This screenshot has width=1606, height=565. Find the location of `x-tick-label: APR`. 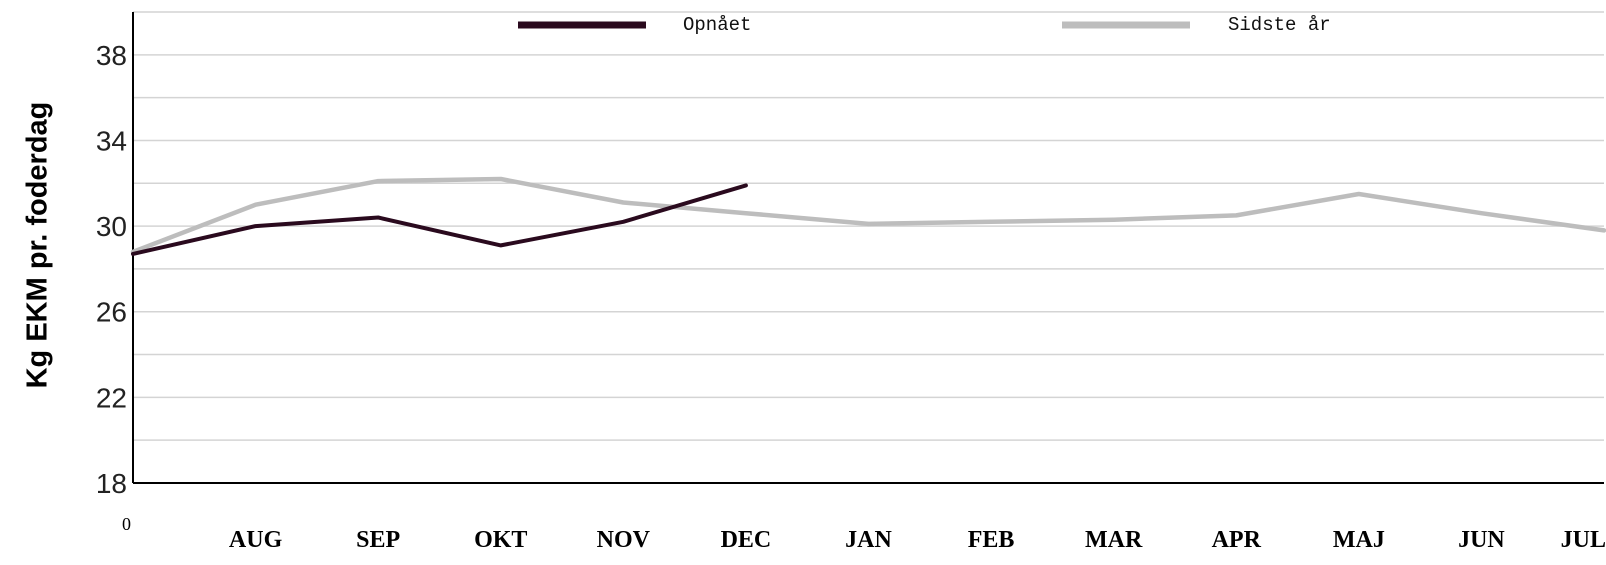

x-tick-label: APR is located at coordinates (1237, 540).